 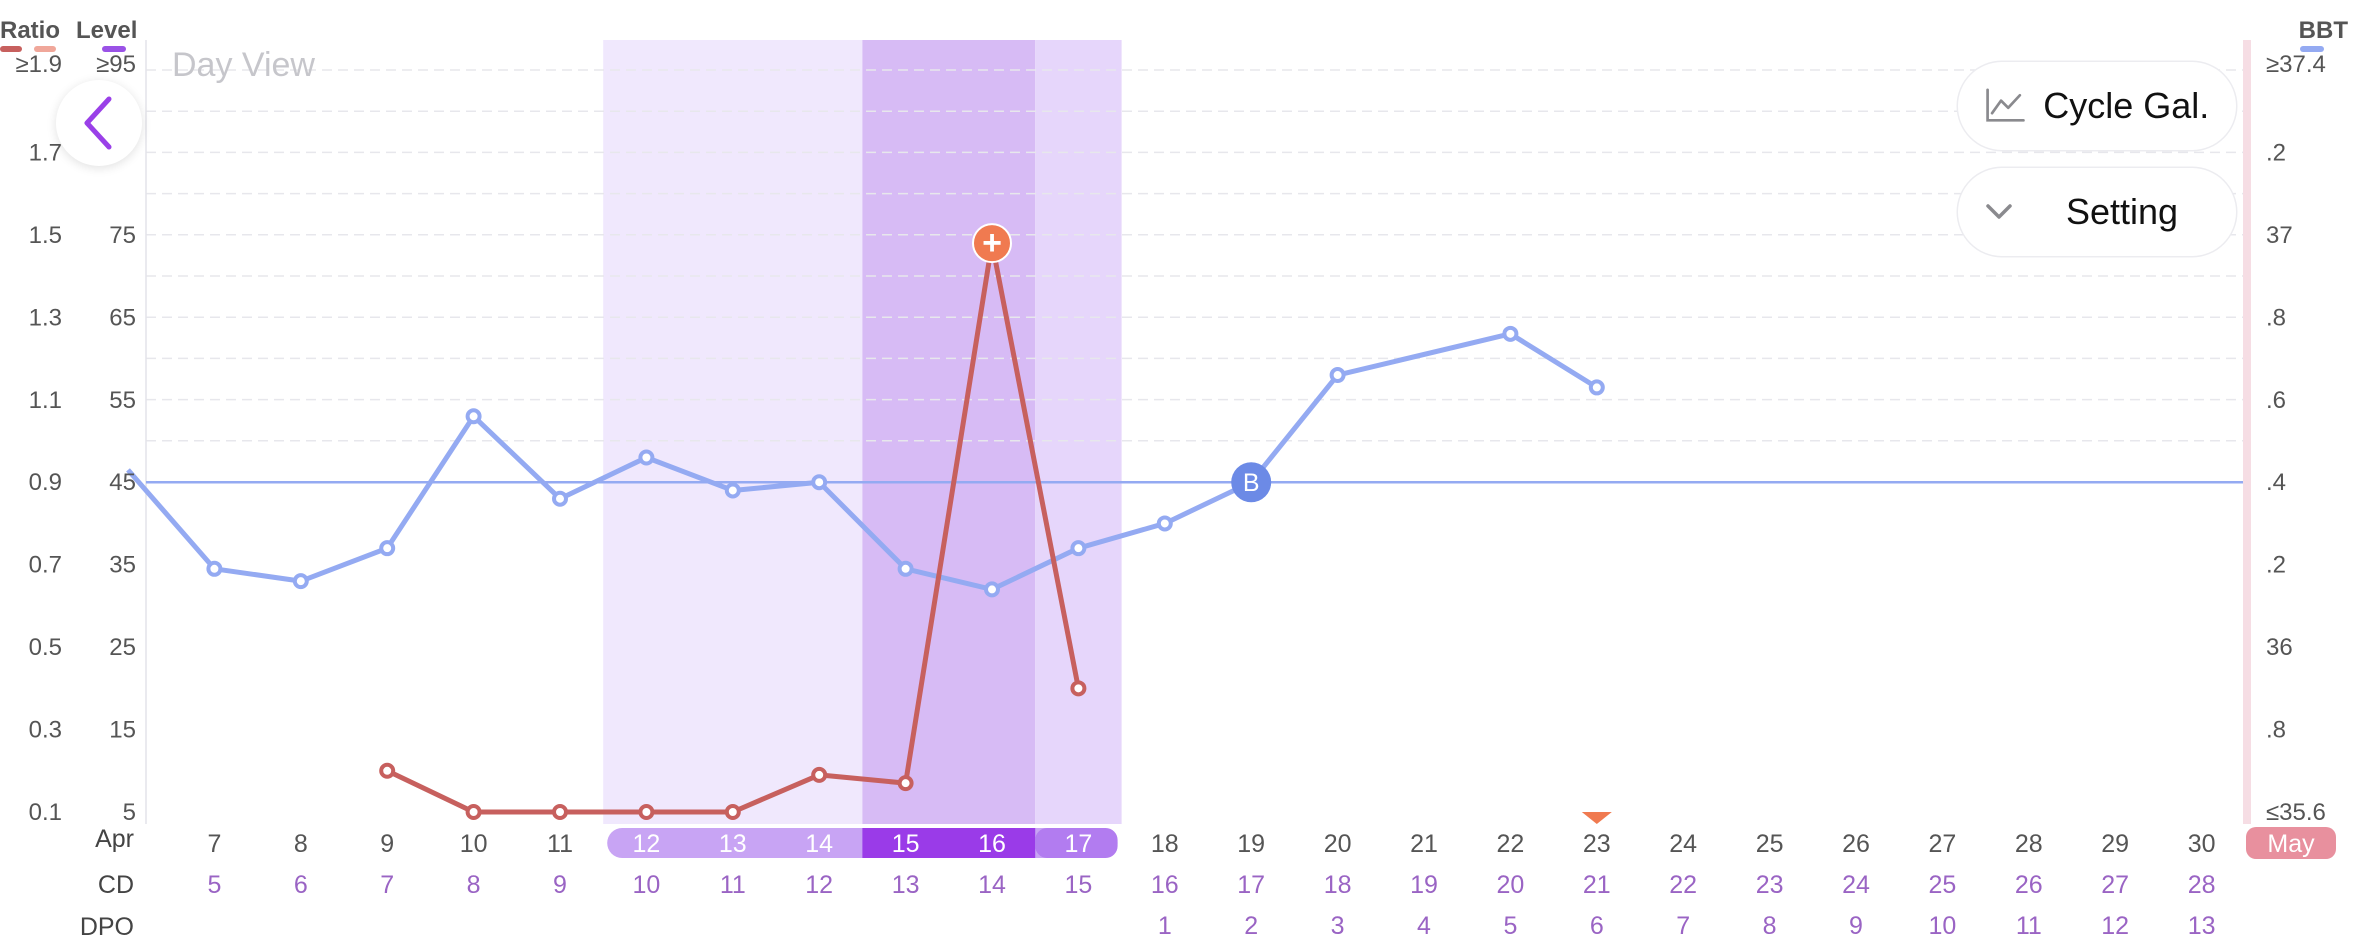 I want to click on chevron-left-icon, so click(x=98, y=123).